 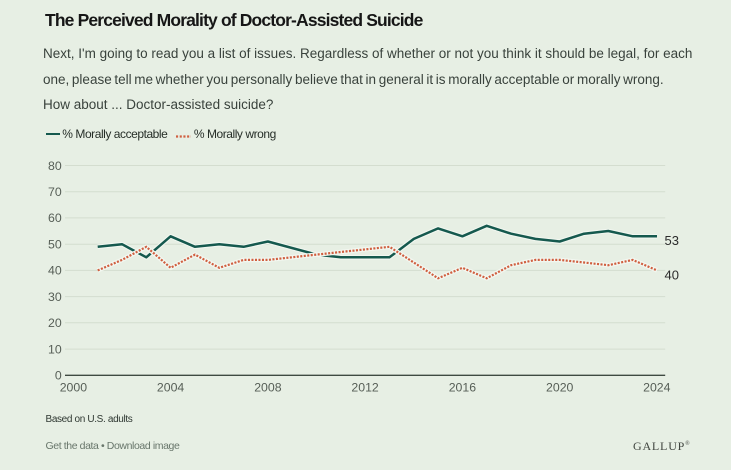 What do you see at coordinates (55, 349) in the screenshot?
I see `svg-text: 10` at bounding box center [55, 349].